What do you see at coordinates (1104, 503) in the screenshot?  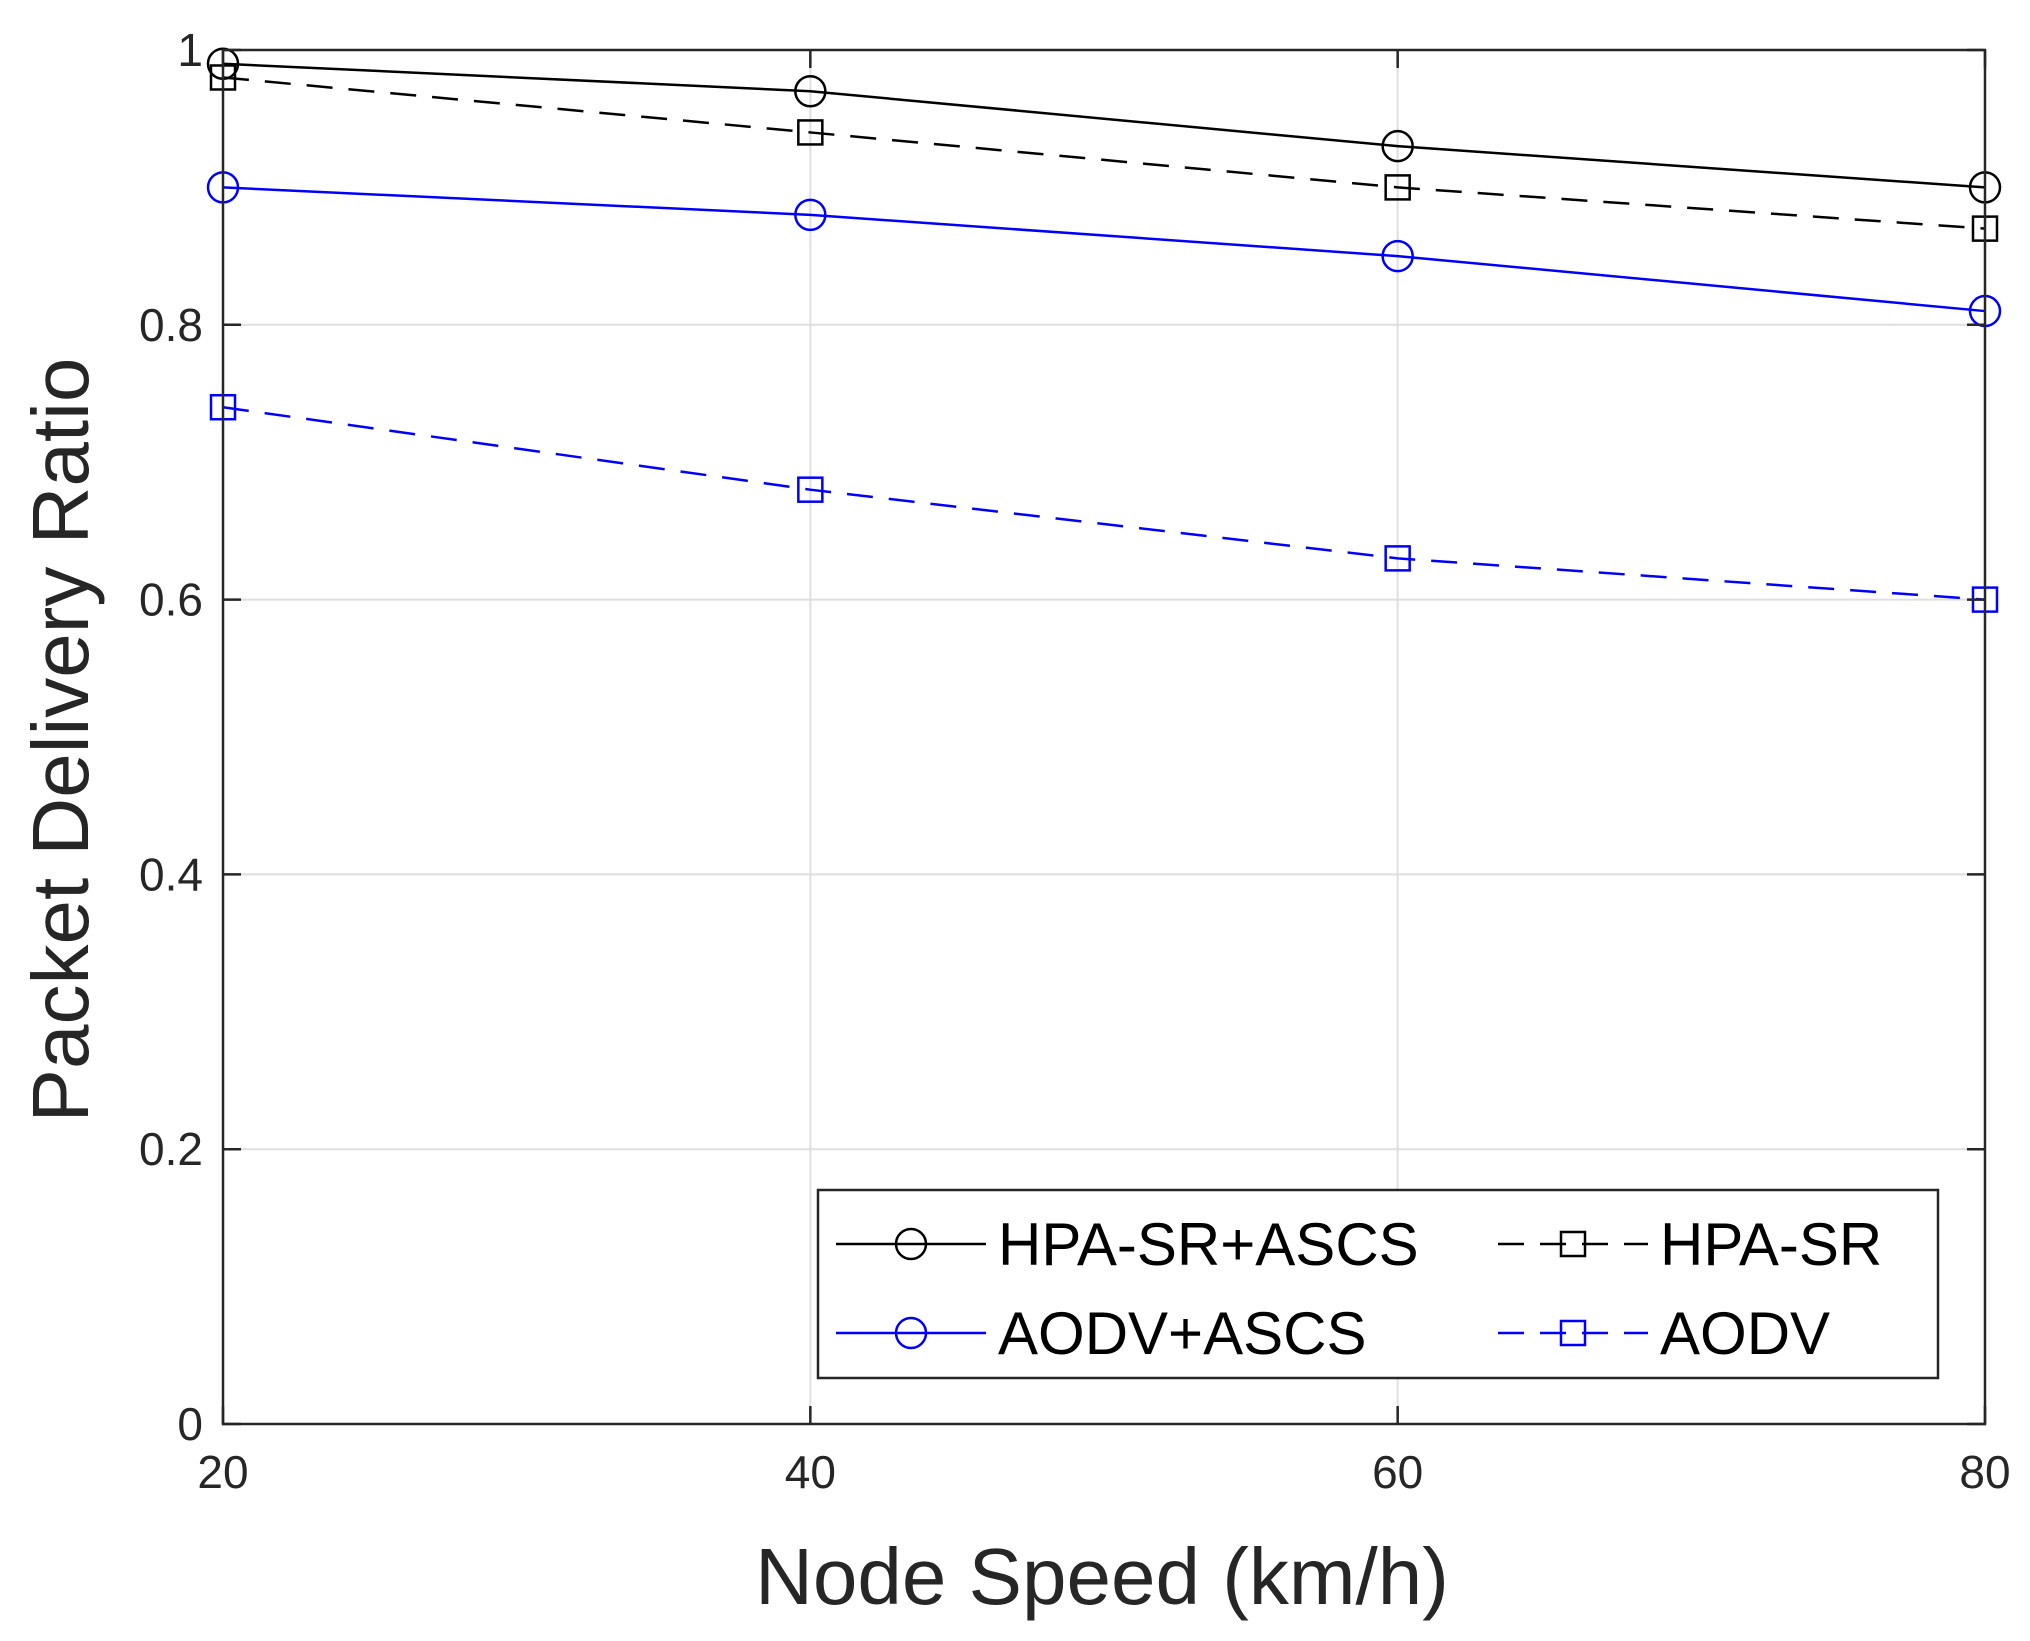 I see `series-line-aodv` at bounding box center [1104, 503].